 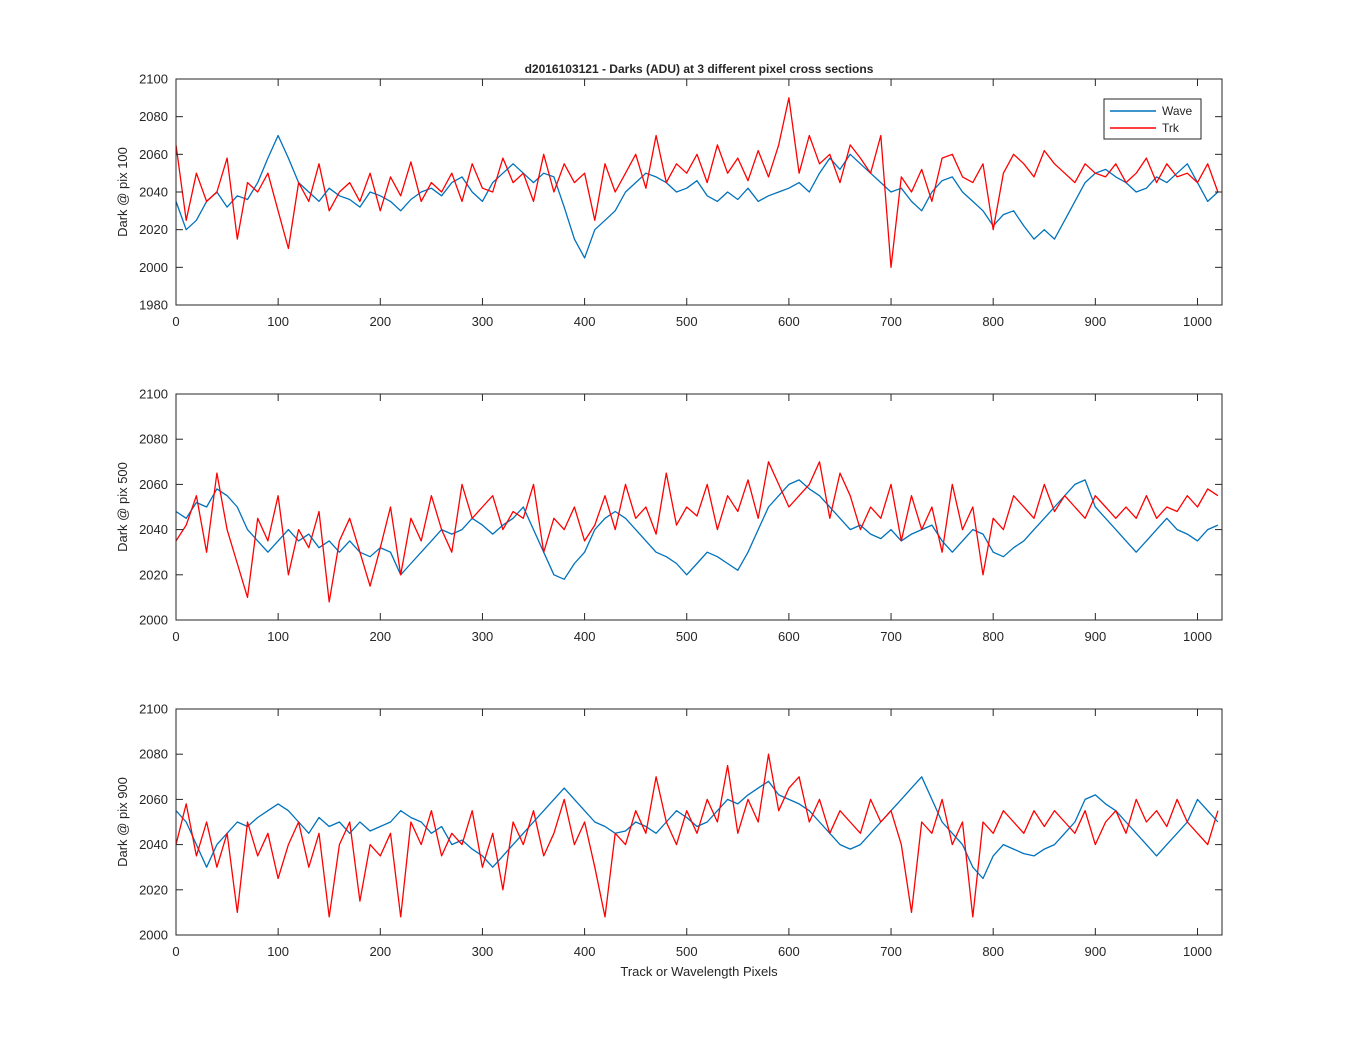 What do you see at coordinates (122, 192) in the screenshot?
I see `y-axis-label: Dark @ pix 100` at bounding box center [122, 192].